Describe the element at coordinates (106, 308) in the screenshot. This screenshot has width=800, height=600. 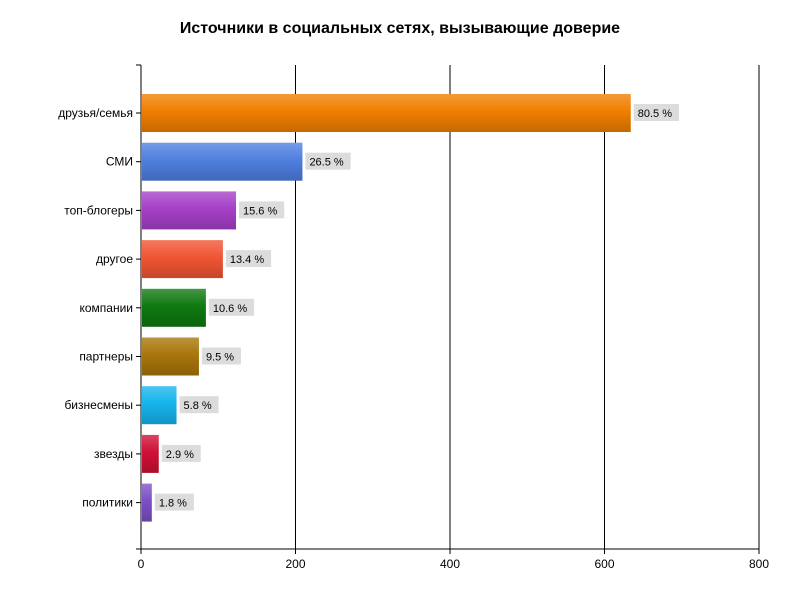
I see `category-label: компании` at that location.